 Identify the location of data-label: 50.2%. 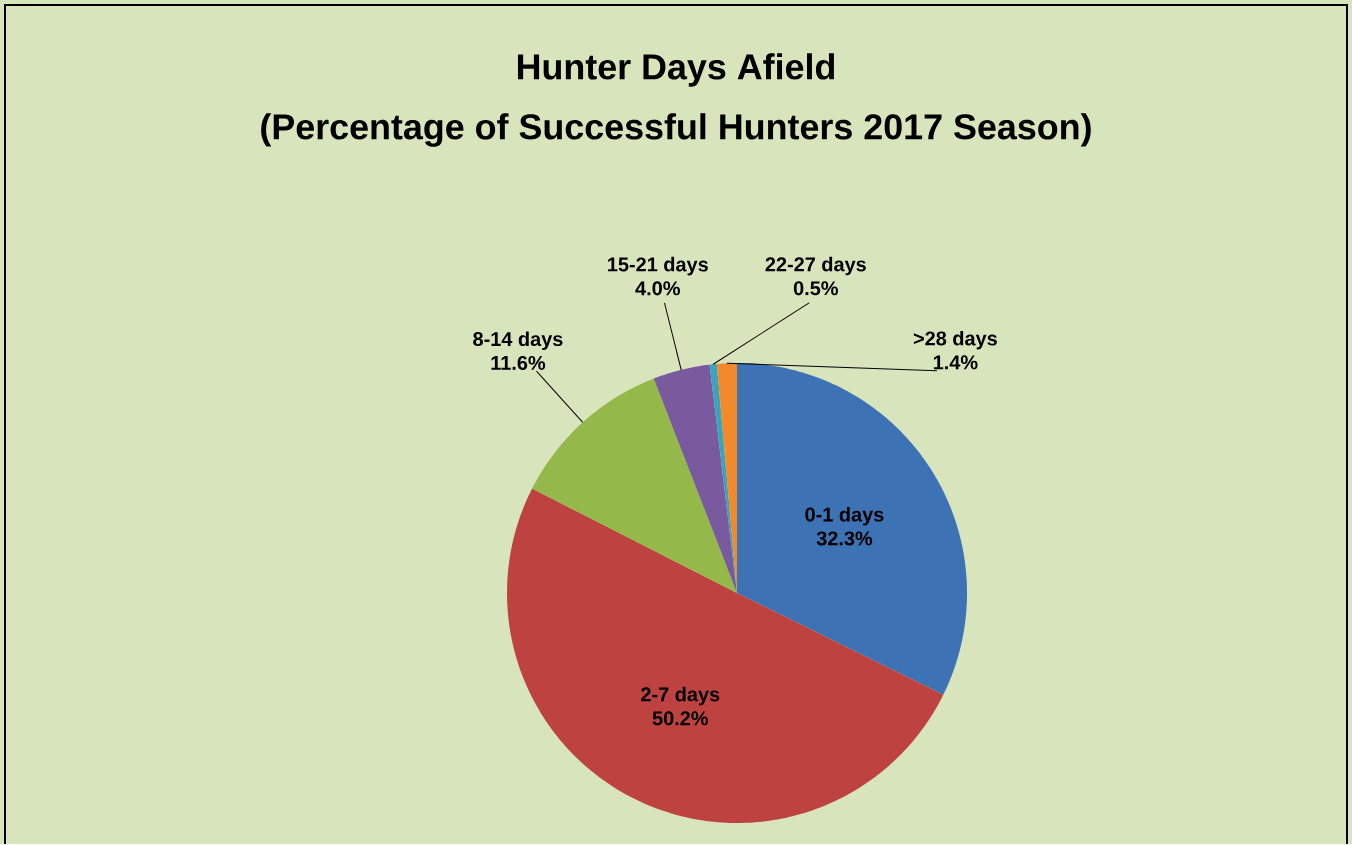
(680, 718).